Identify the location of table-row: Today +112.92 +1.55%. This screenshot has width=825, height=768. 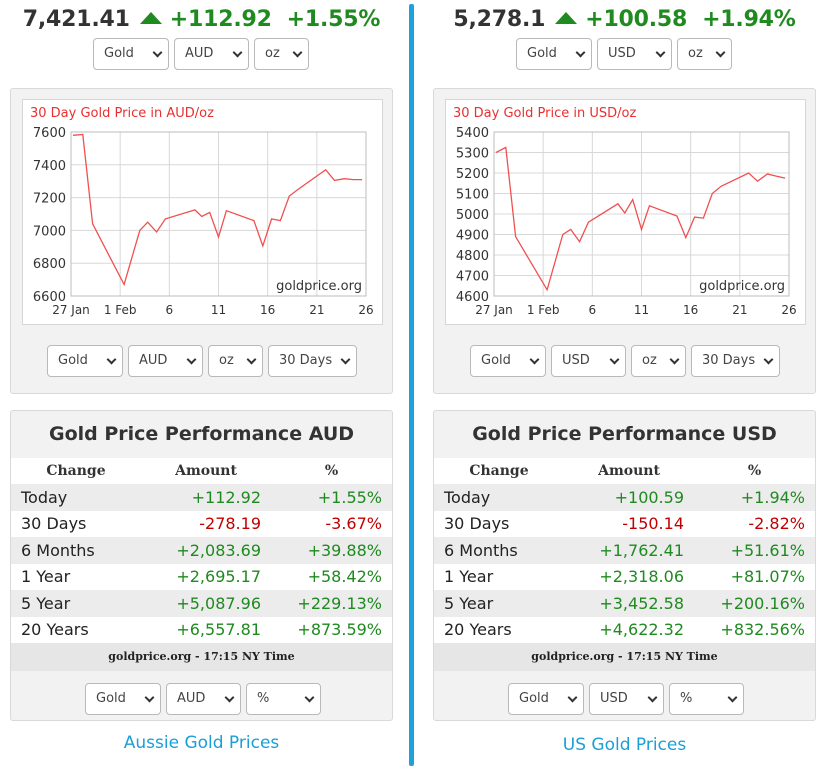
(201, 497).